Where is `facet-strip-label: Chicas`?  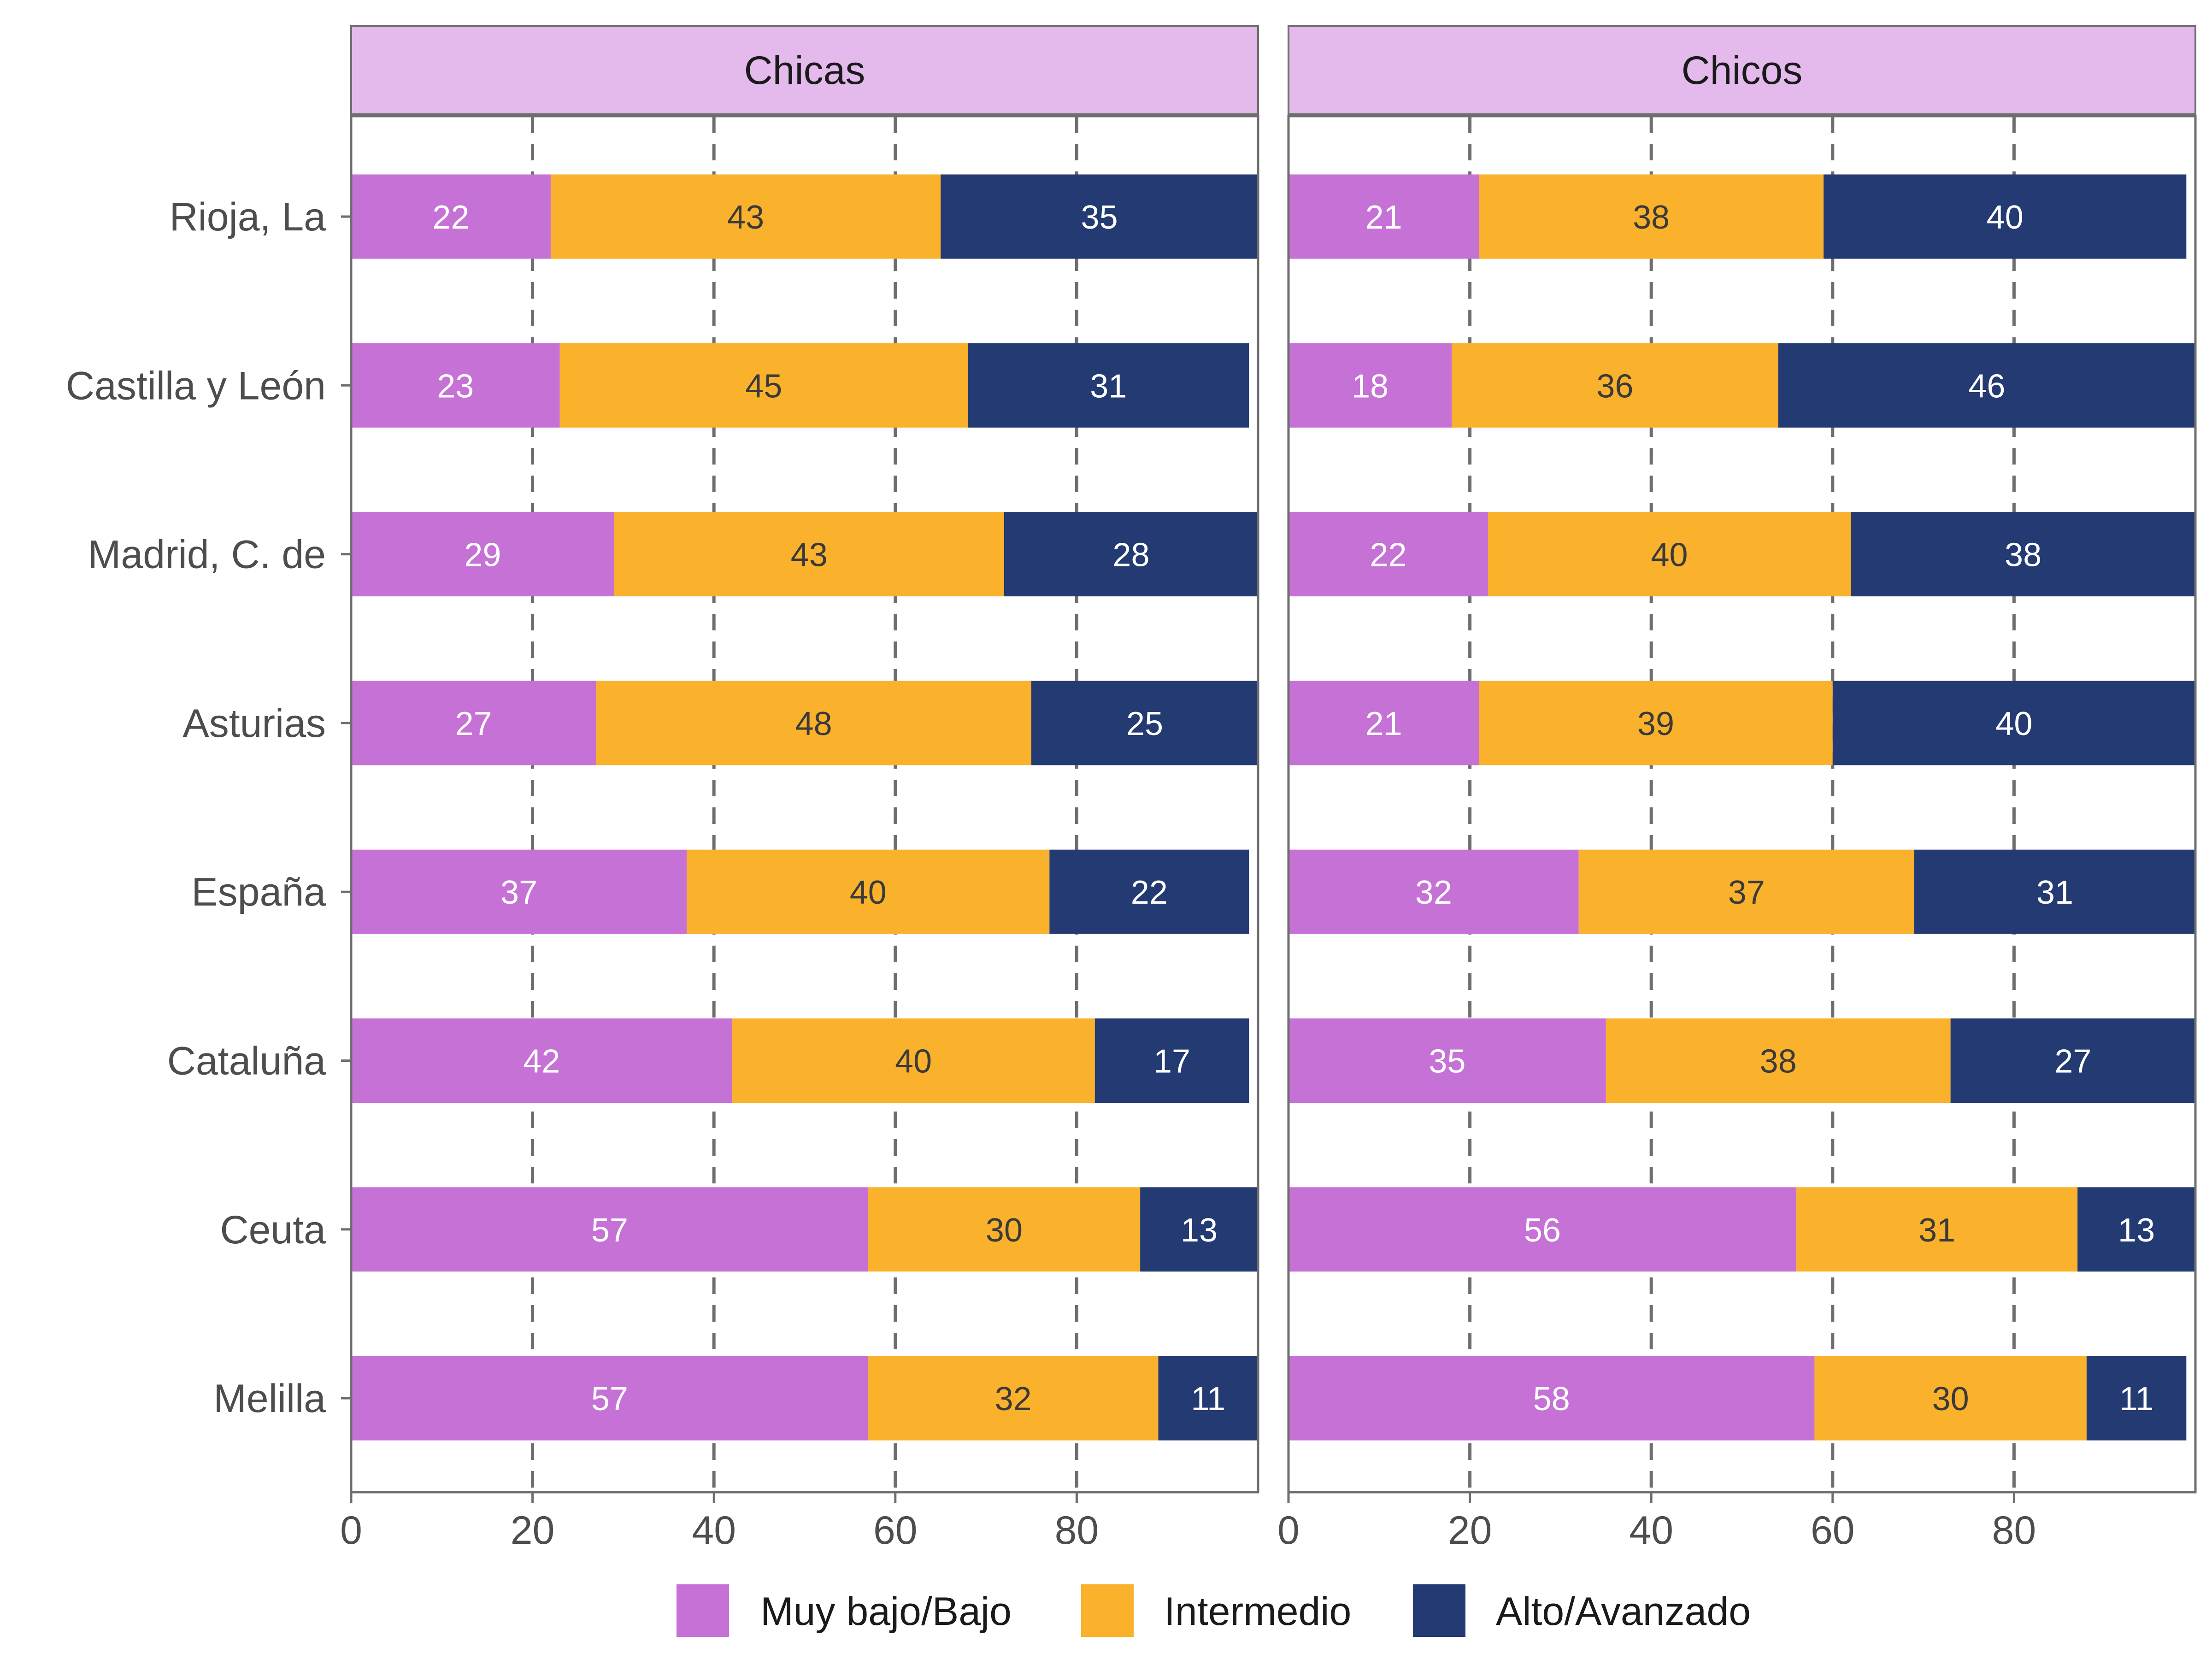 facet-strip-label: Chicas is located at coordinates (804, 70).